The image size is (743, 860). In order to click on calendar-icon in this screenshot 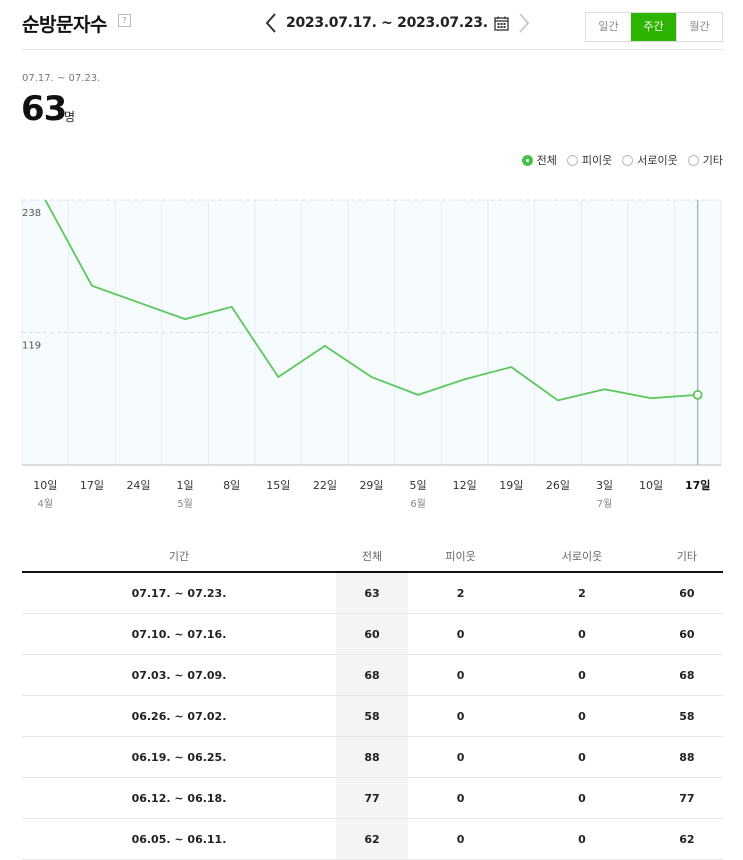, I will do `click(501, 23)`.